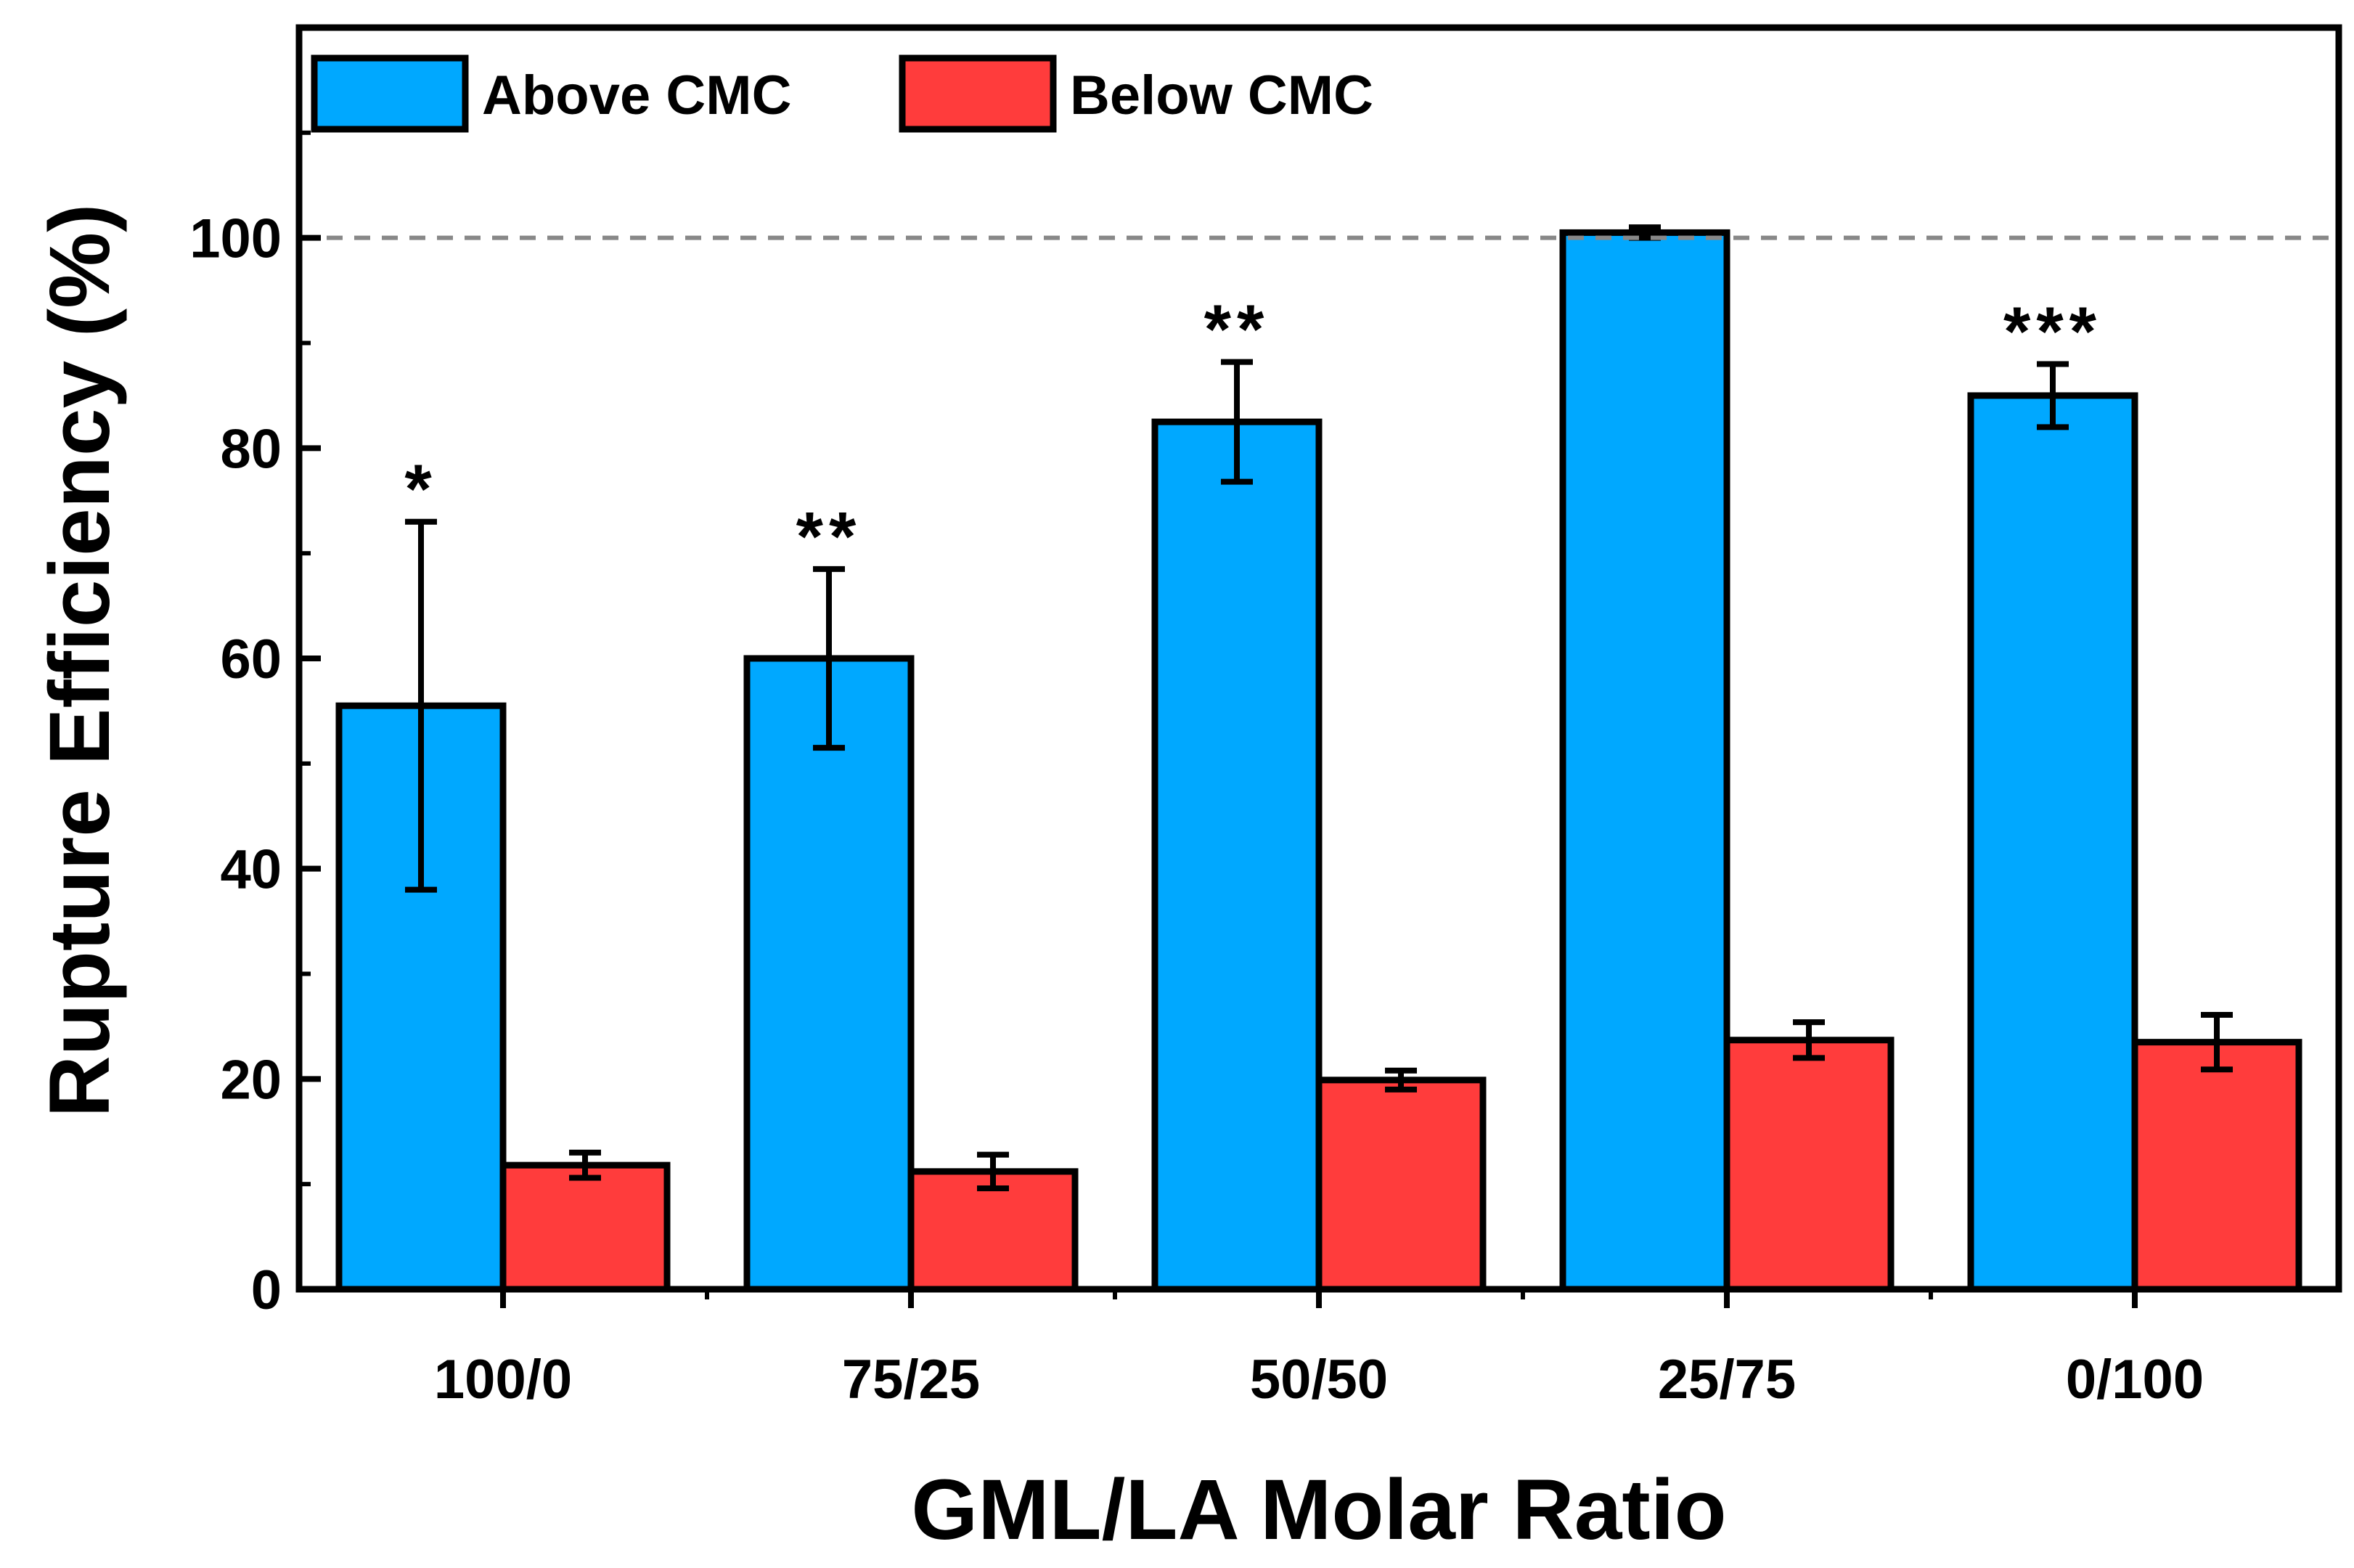  I want to click on y-tick-label-80: 80, so click(251, 449).